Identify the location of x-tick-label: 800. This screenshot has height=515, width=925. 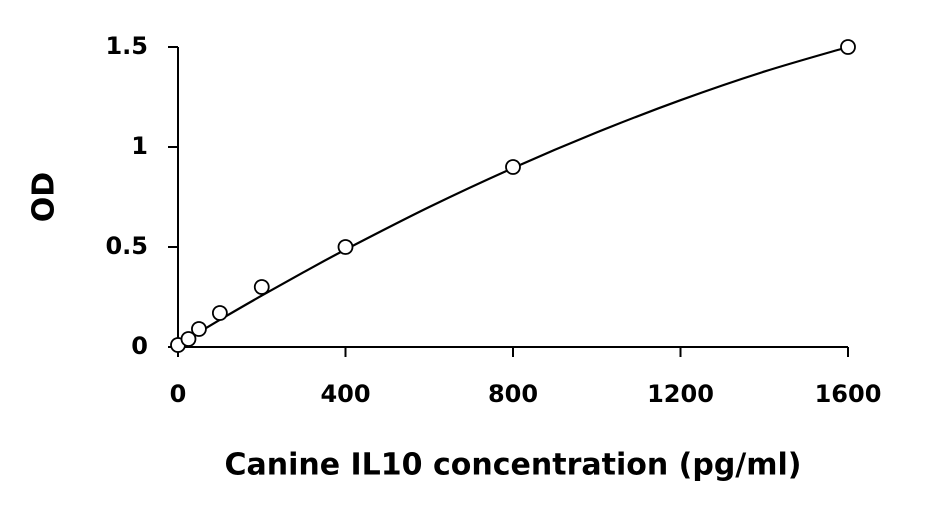
(513, 394).